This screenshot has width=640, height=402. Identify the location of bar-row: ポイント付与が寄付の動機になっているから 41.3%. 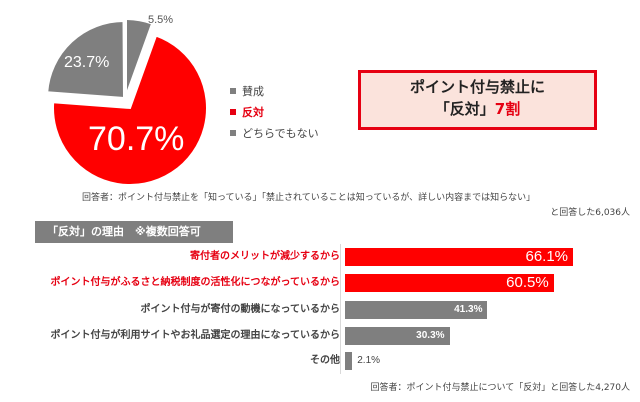
(320, 310).